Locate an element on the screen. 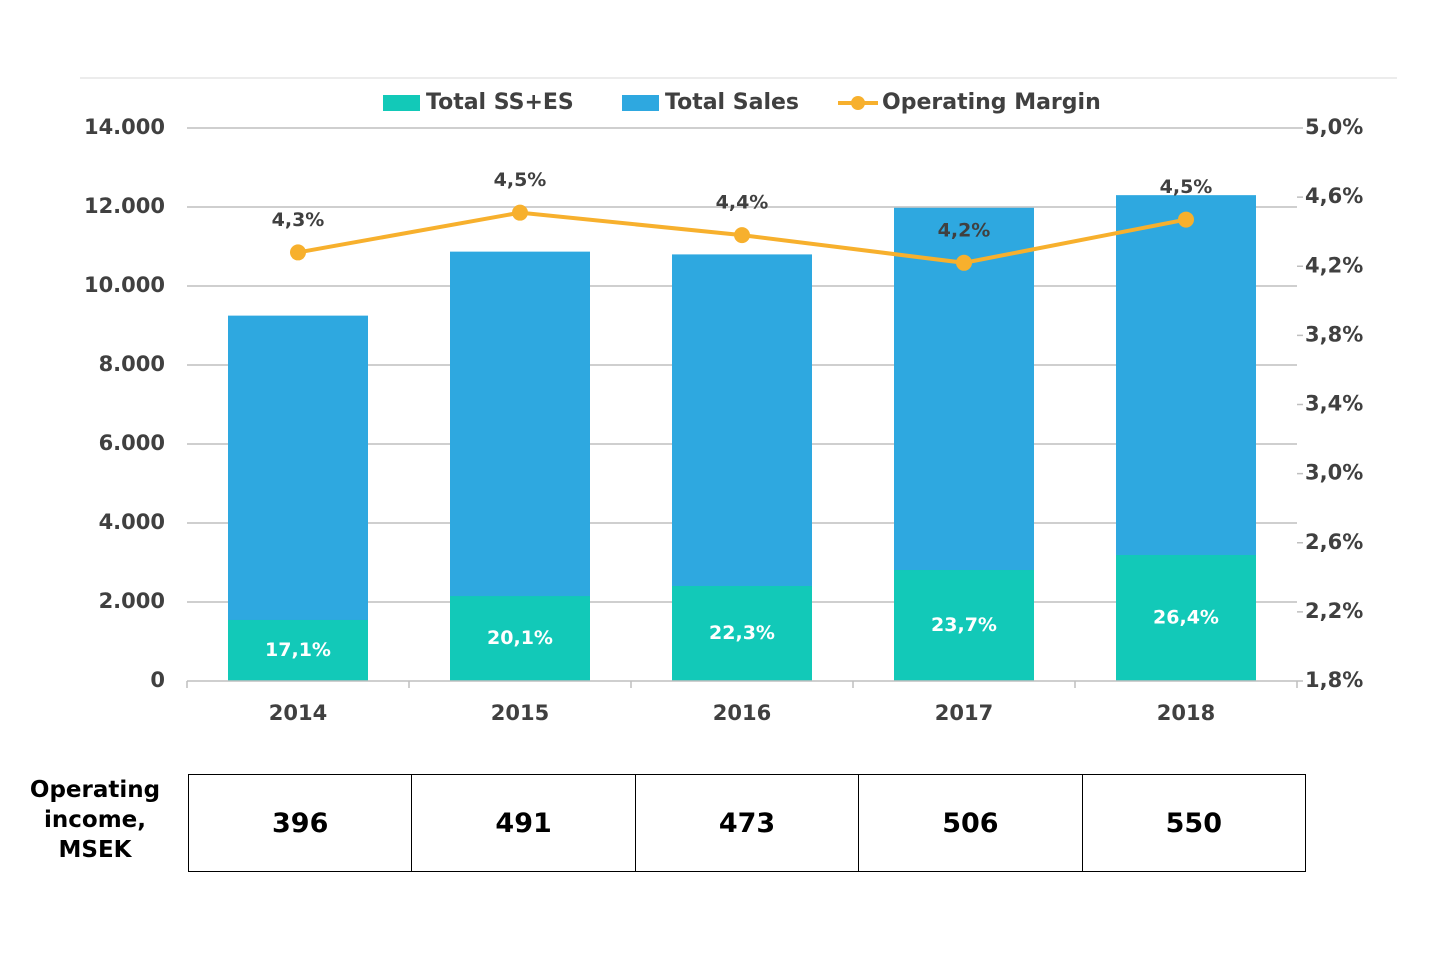  y2-tick-label: 4,2% is located at coordinates (1334, 265).